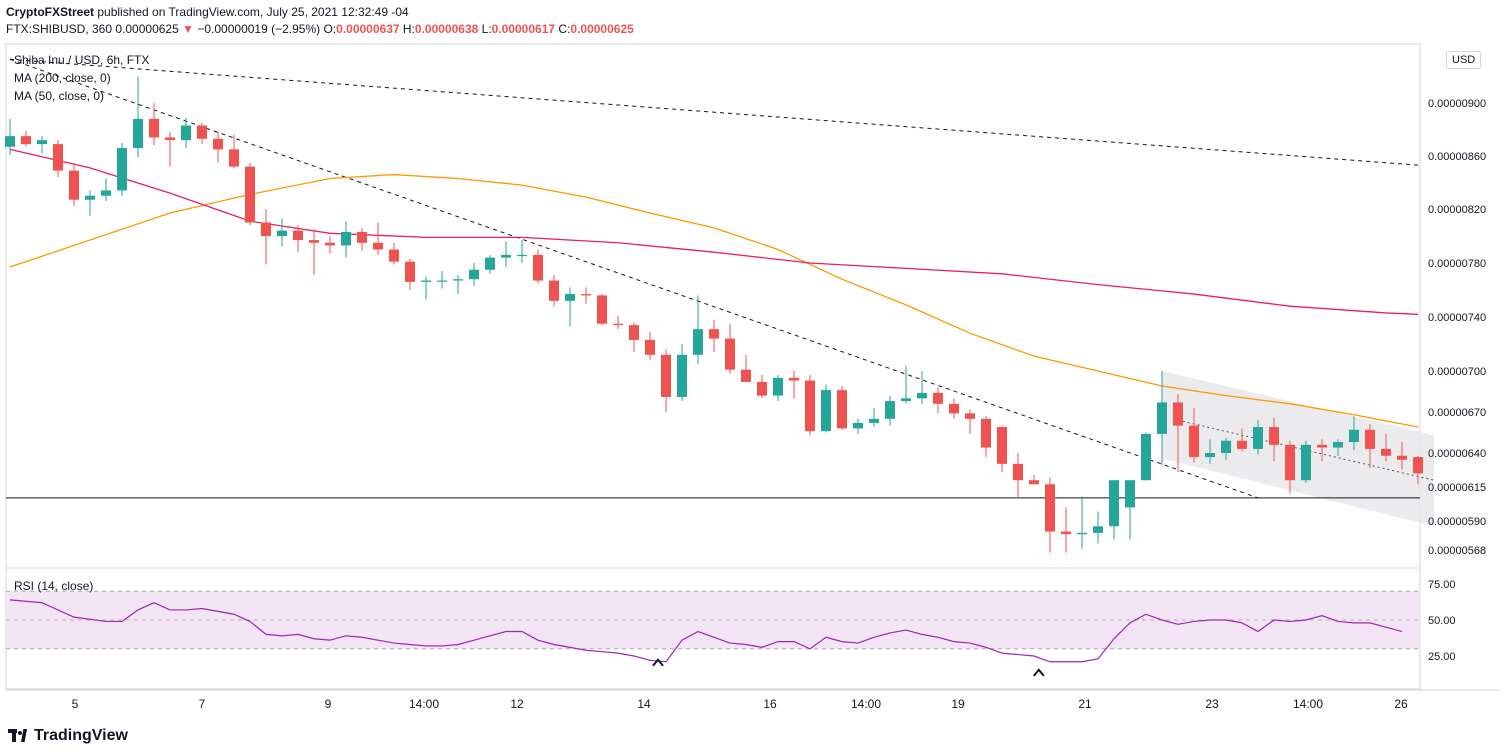  Describe the element at coordinates (1085, 704) in the screenshot. I see `time-tick-label: 21` at that location.